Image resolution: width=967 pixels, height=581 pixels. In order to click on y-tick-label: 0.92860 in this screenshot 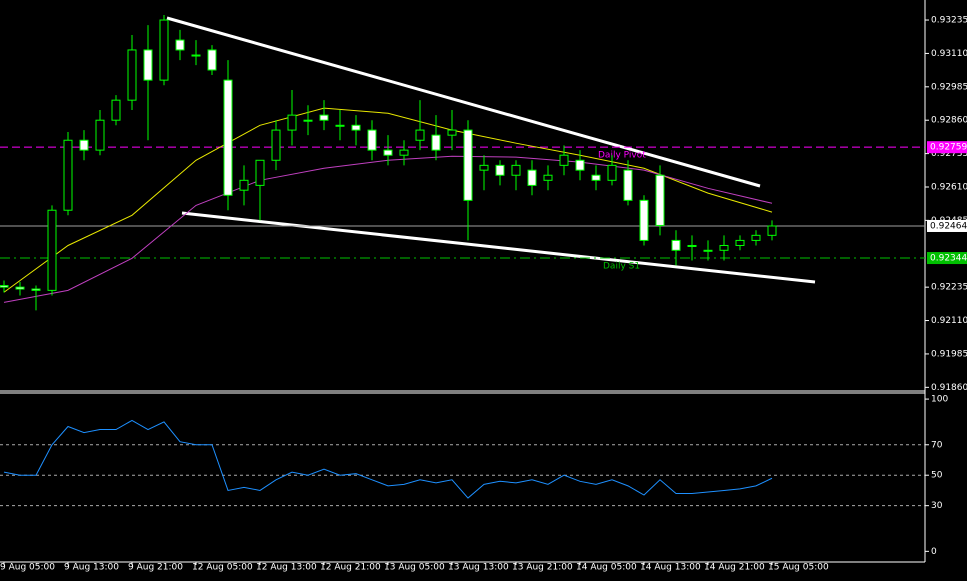, I will do `click(949, 121)`.